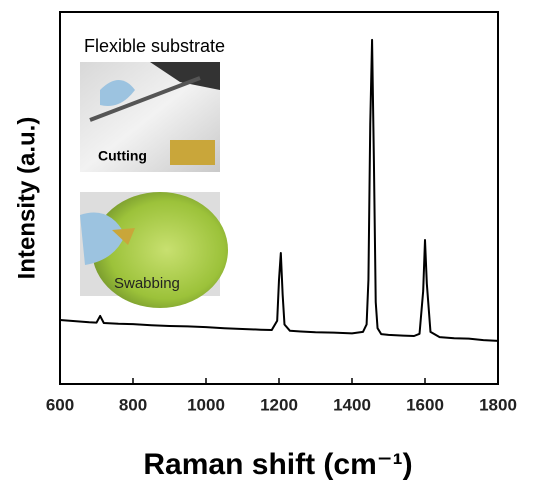 Image resolution: width=536 pixels, height=486 pixels. Describe the element at coordinates (206, 404) in the screenshot. I see `x-tick-label: 1000` at that location.